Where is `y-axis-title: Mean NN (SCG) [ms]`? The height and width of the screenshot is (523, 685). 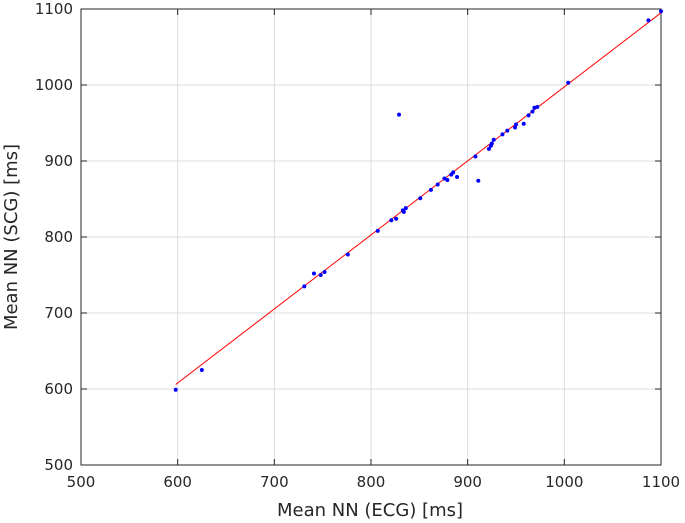
y-axis-title: Mean NN (SCG) [ms] is located at coordinates (11, 237).